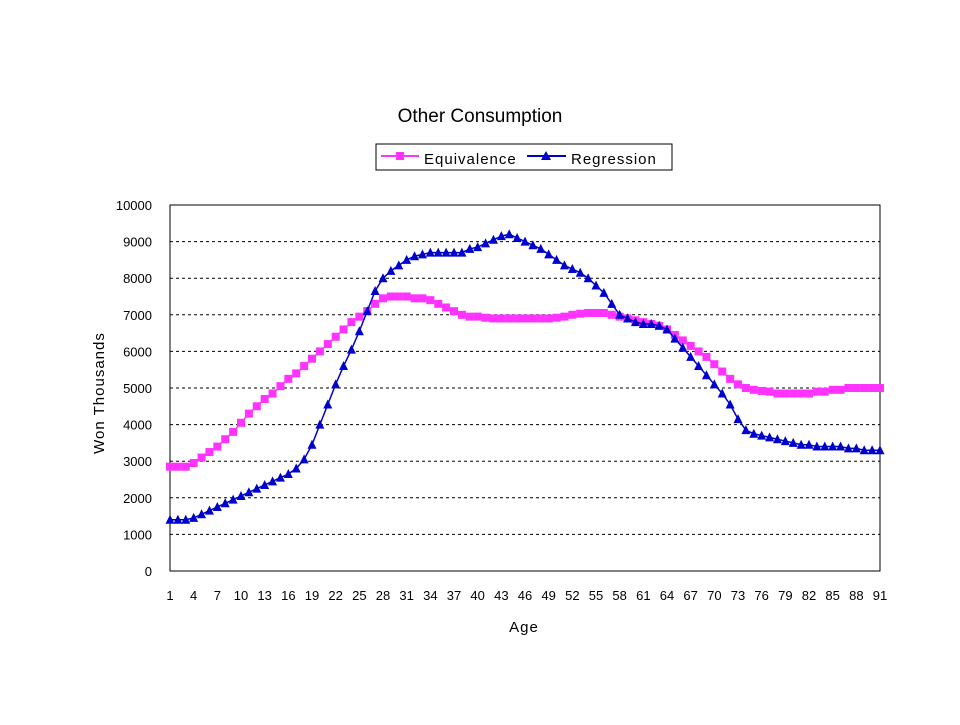  I want to click on x-tick-label: 73, so click(738, 595).